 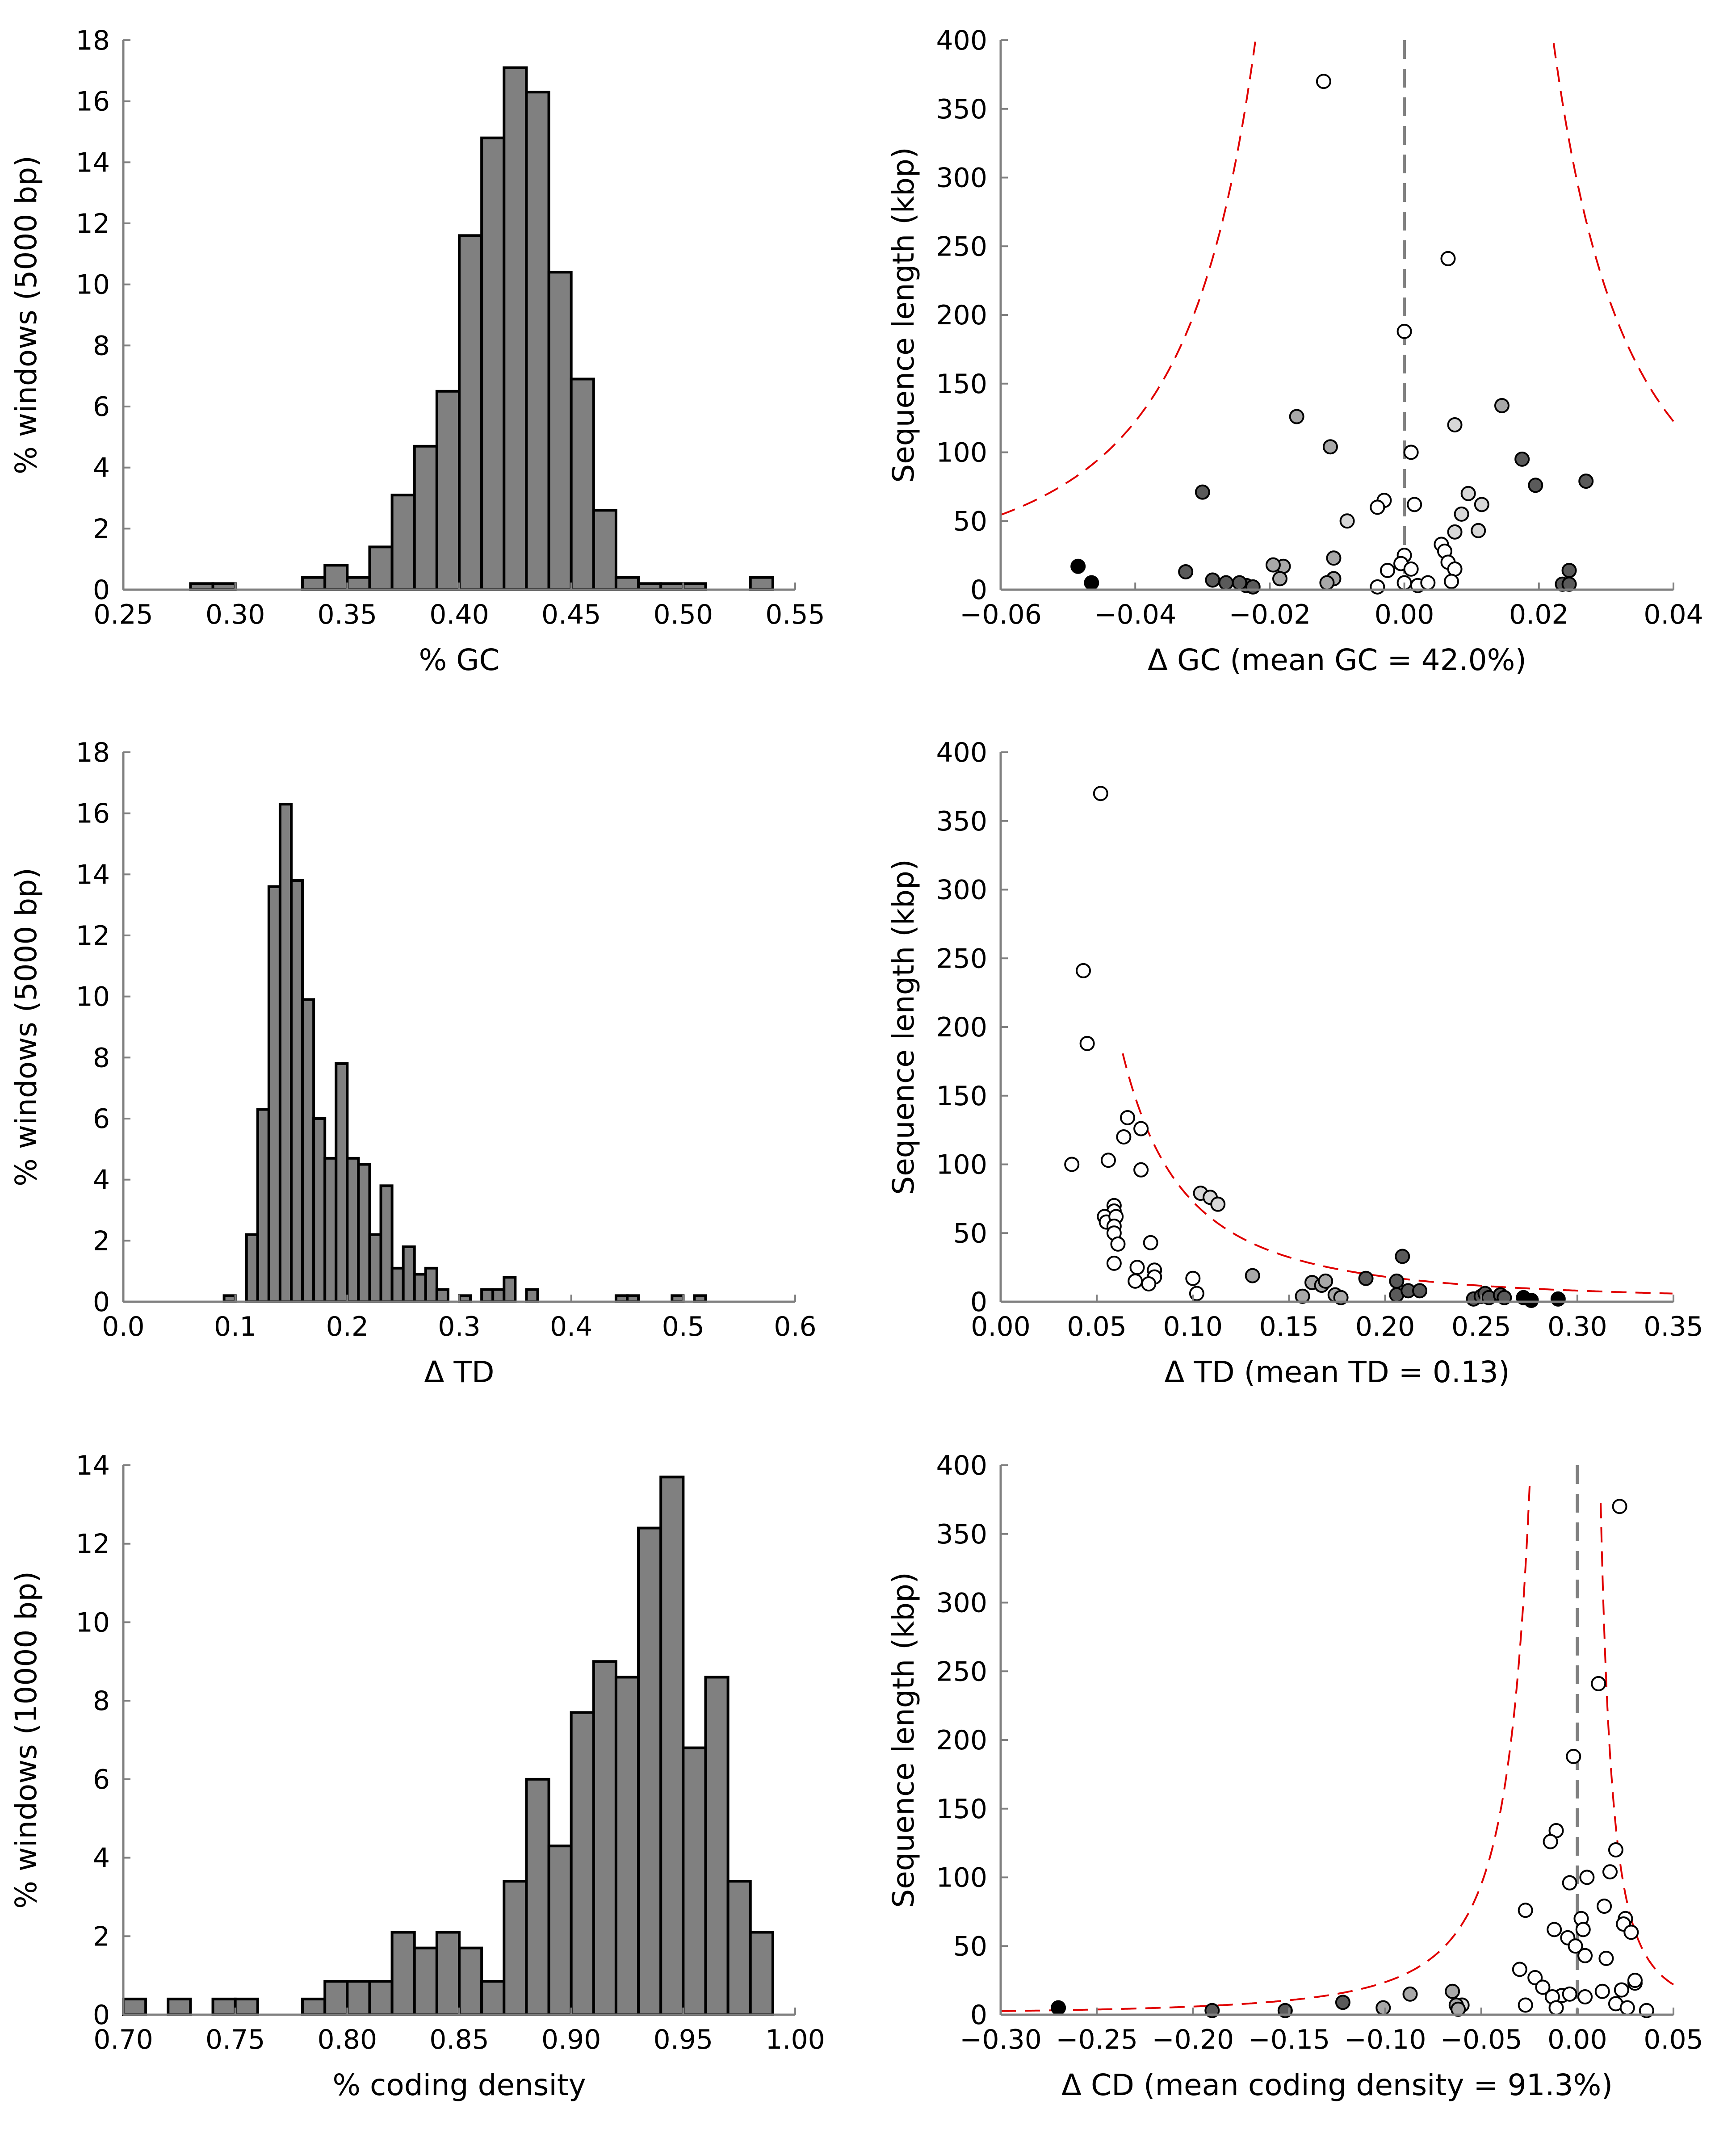 I want to click on histogram-bars, so click(x=464, y=1054).